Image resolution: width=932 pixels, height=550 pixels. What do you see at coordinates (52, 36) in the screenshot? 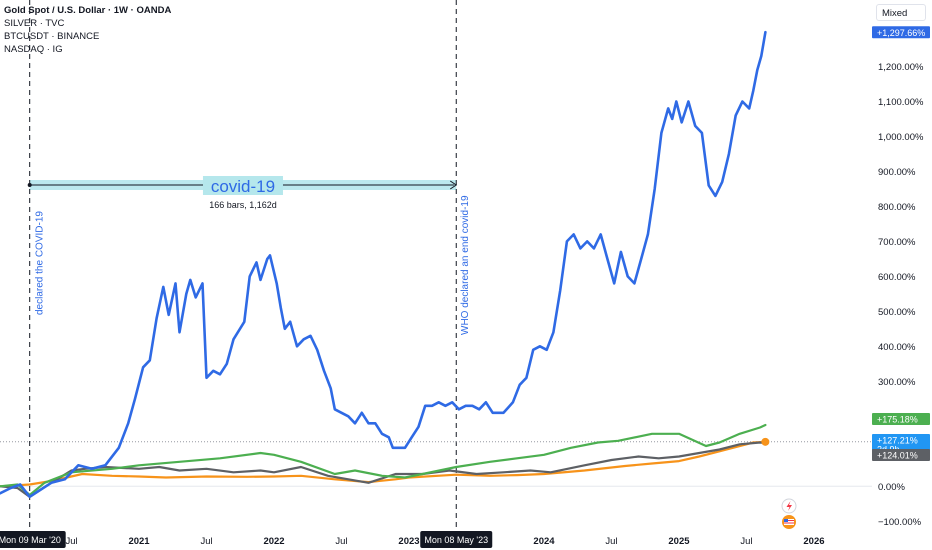
I see `legend-line: BTCUSDT · BINANCE` at bounding box center [52, 36].